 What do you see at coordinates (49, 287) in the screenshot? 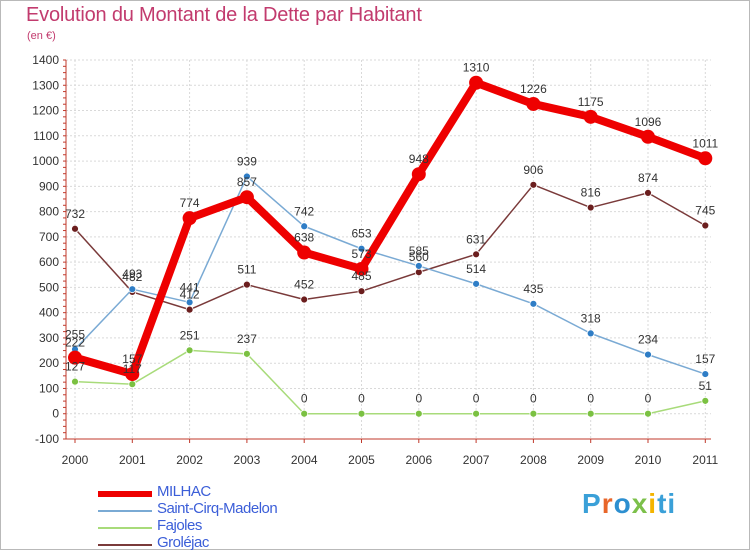
I see `y-tick-label: 500` at bounding box center [49, 287].